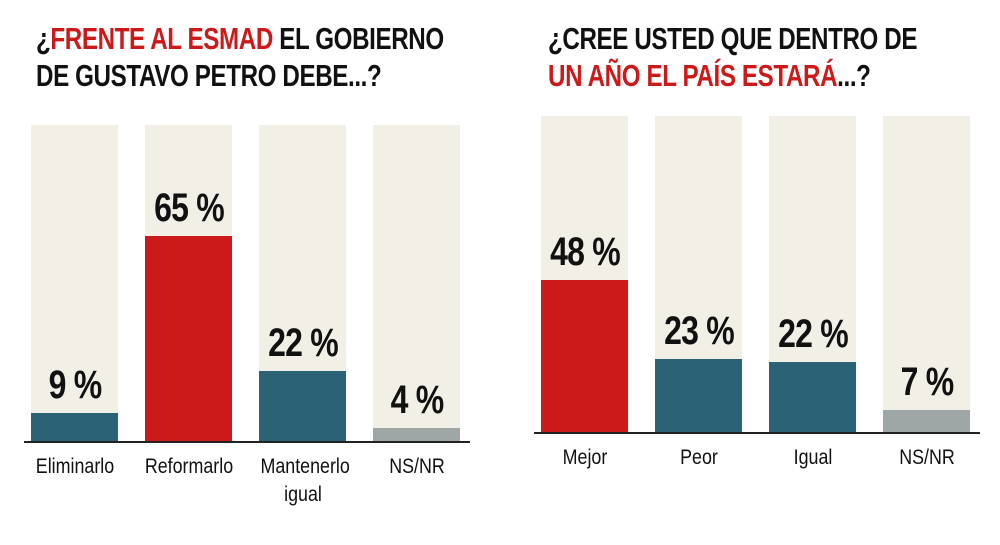 The width and height of the screenshot is (1000, 545). Describe the element at coordinates (209, 75) in the screenshot. I see `title-1-line2: DE GUSTAVO PETRO DEBE...?` at that location.